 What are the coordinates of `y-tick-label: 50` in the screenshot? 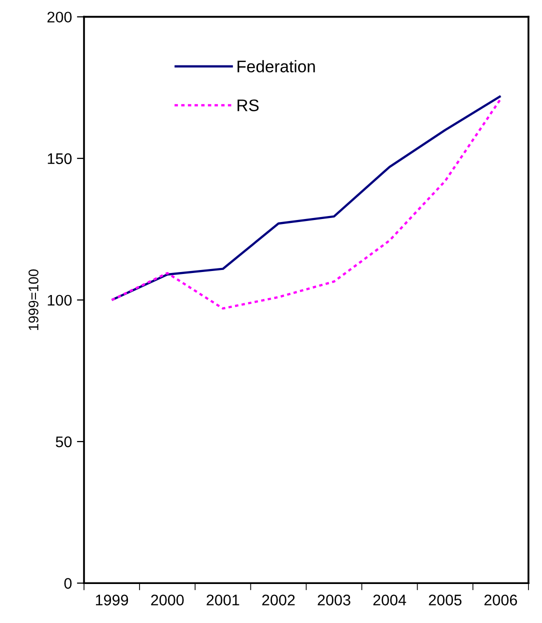 It's located at (64, 442).